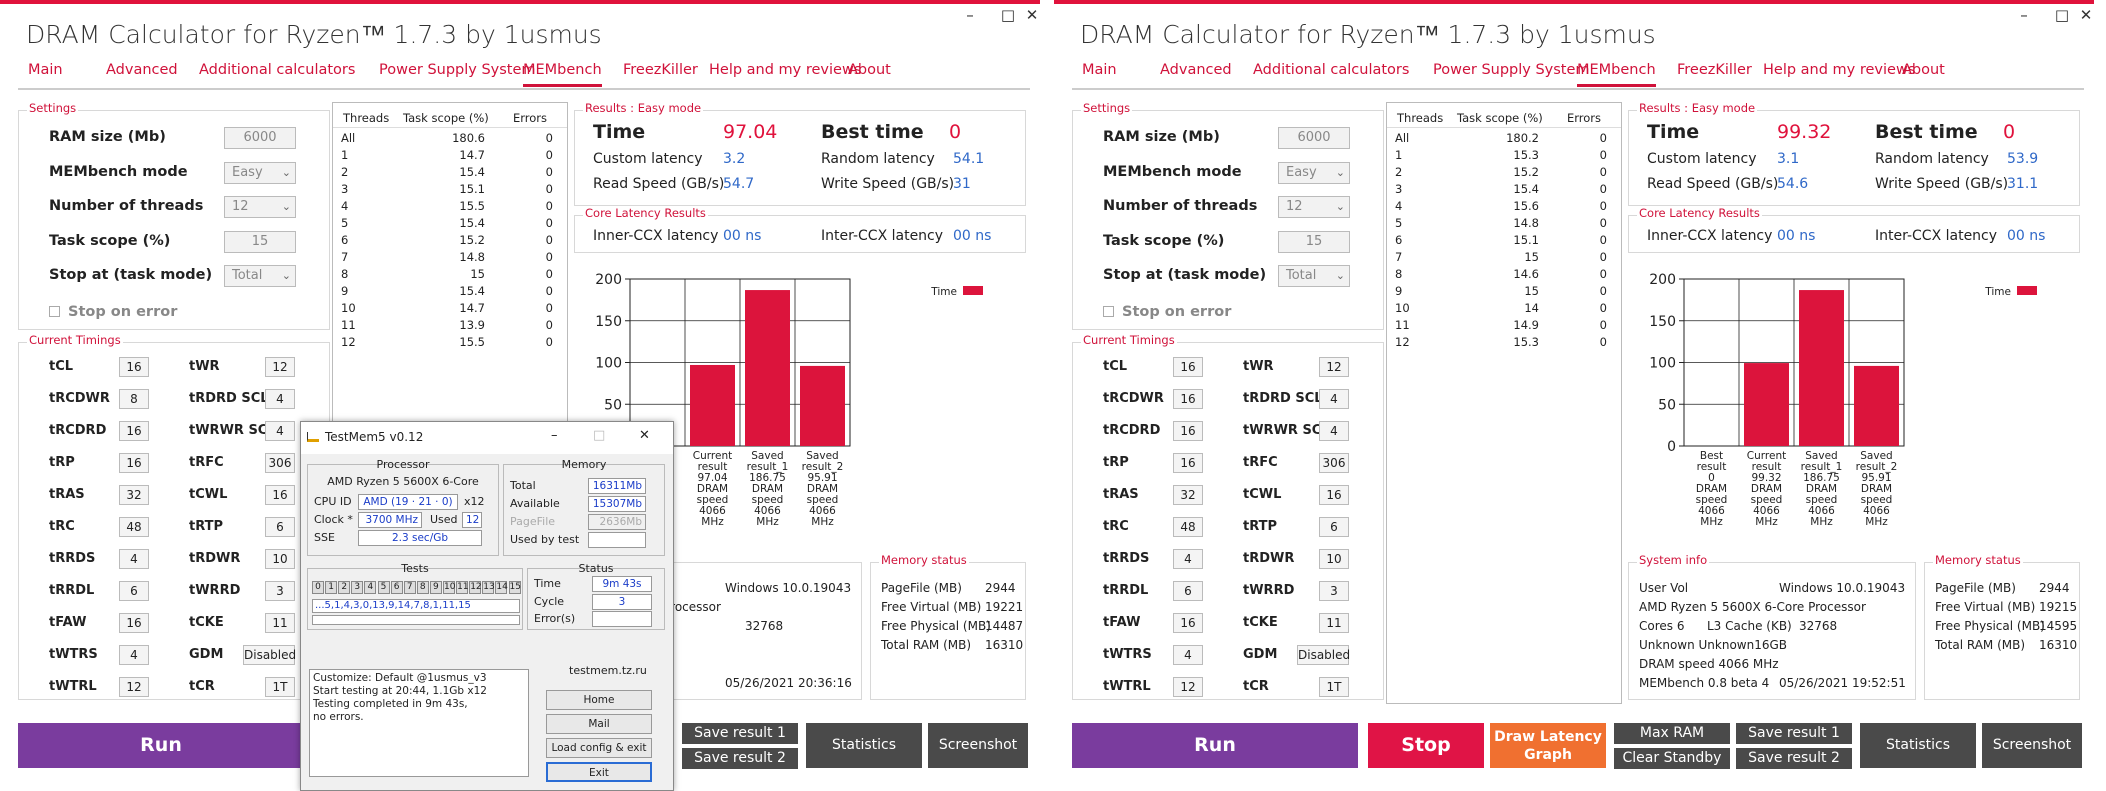 Image resolution: width=2106 pixels, height=791 pixels. Describe the element at coordinates (1116, 526) in the screenshot. I see `timing-tRC-label: tRC` at that location.